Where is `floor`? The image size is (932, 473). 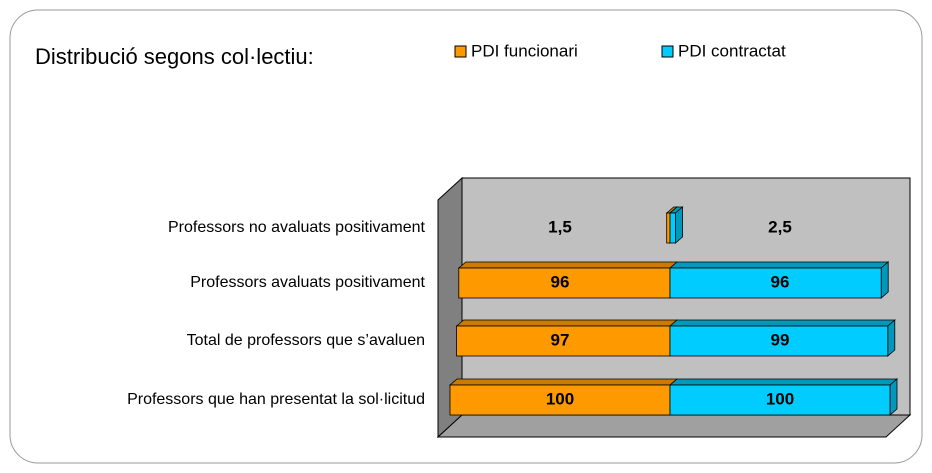
floor is located at coordinates (674, 426).